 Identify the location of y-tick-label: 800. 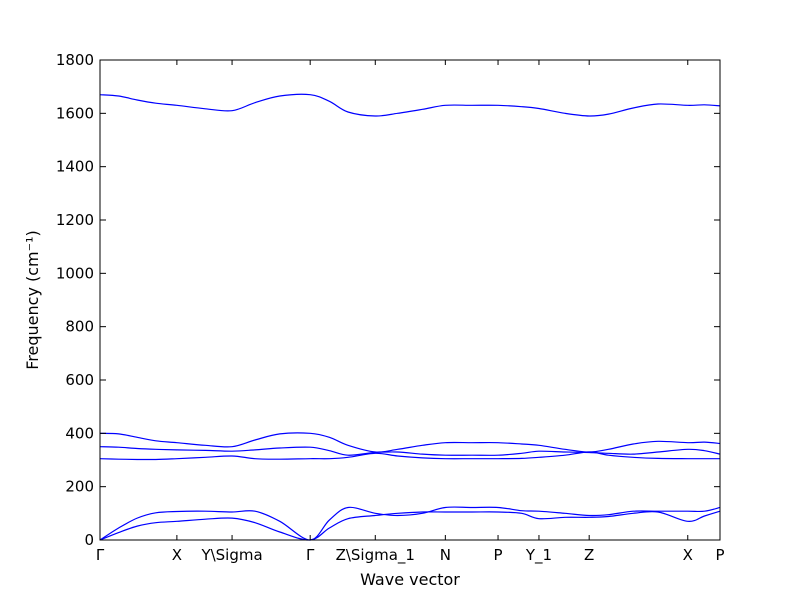
(79, 327).